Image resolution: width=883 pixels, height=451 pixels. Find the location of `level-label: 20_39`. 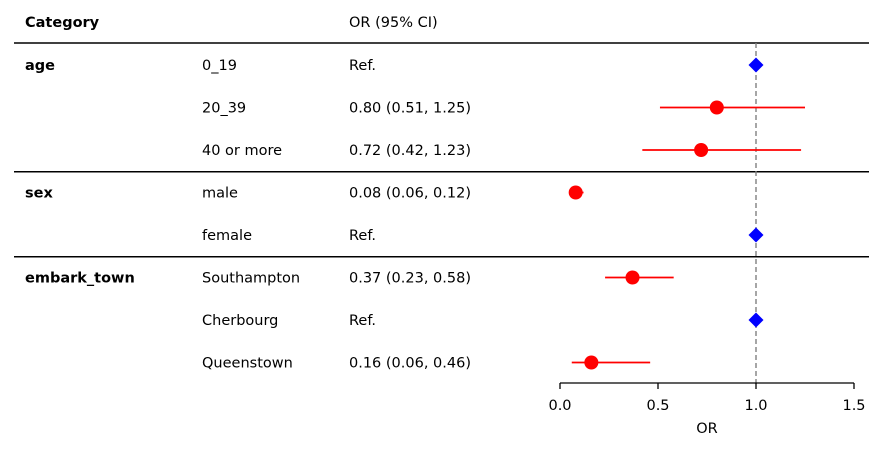

level-label: 20_39 is located at coordinates (224, 109).